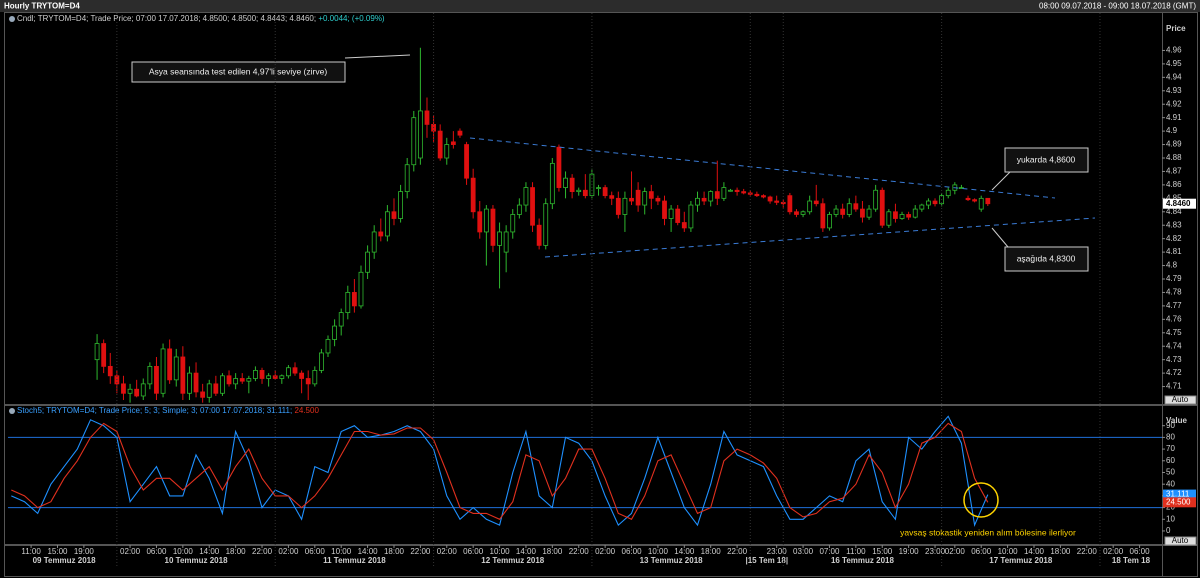  I want to click on stoch-line, so click(500, 471).